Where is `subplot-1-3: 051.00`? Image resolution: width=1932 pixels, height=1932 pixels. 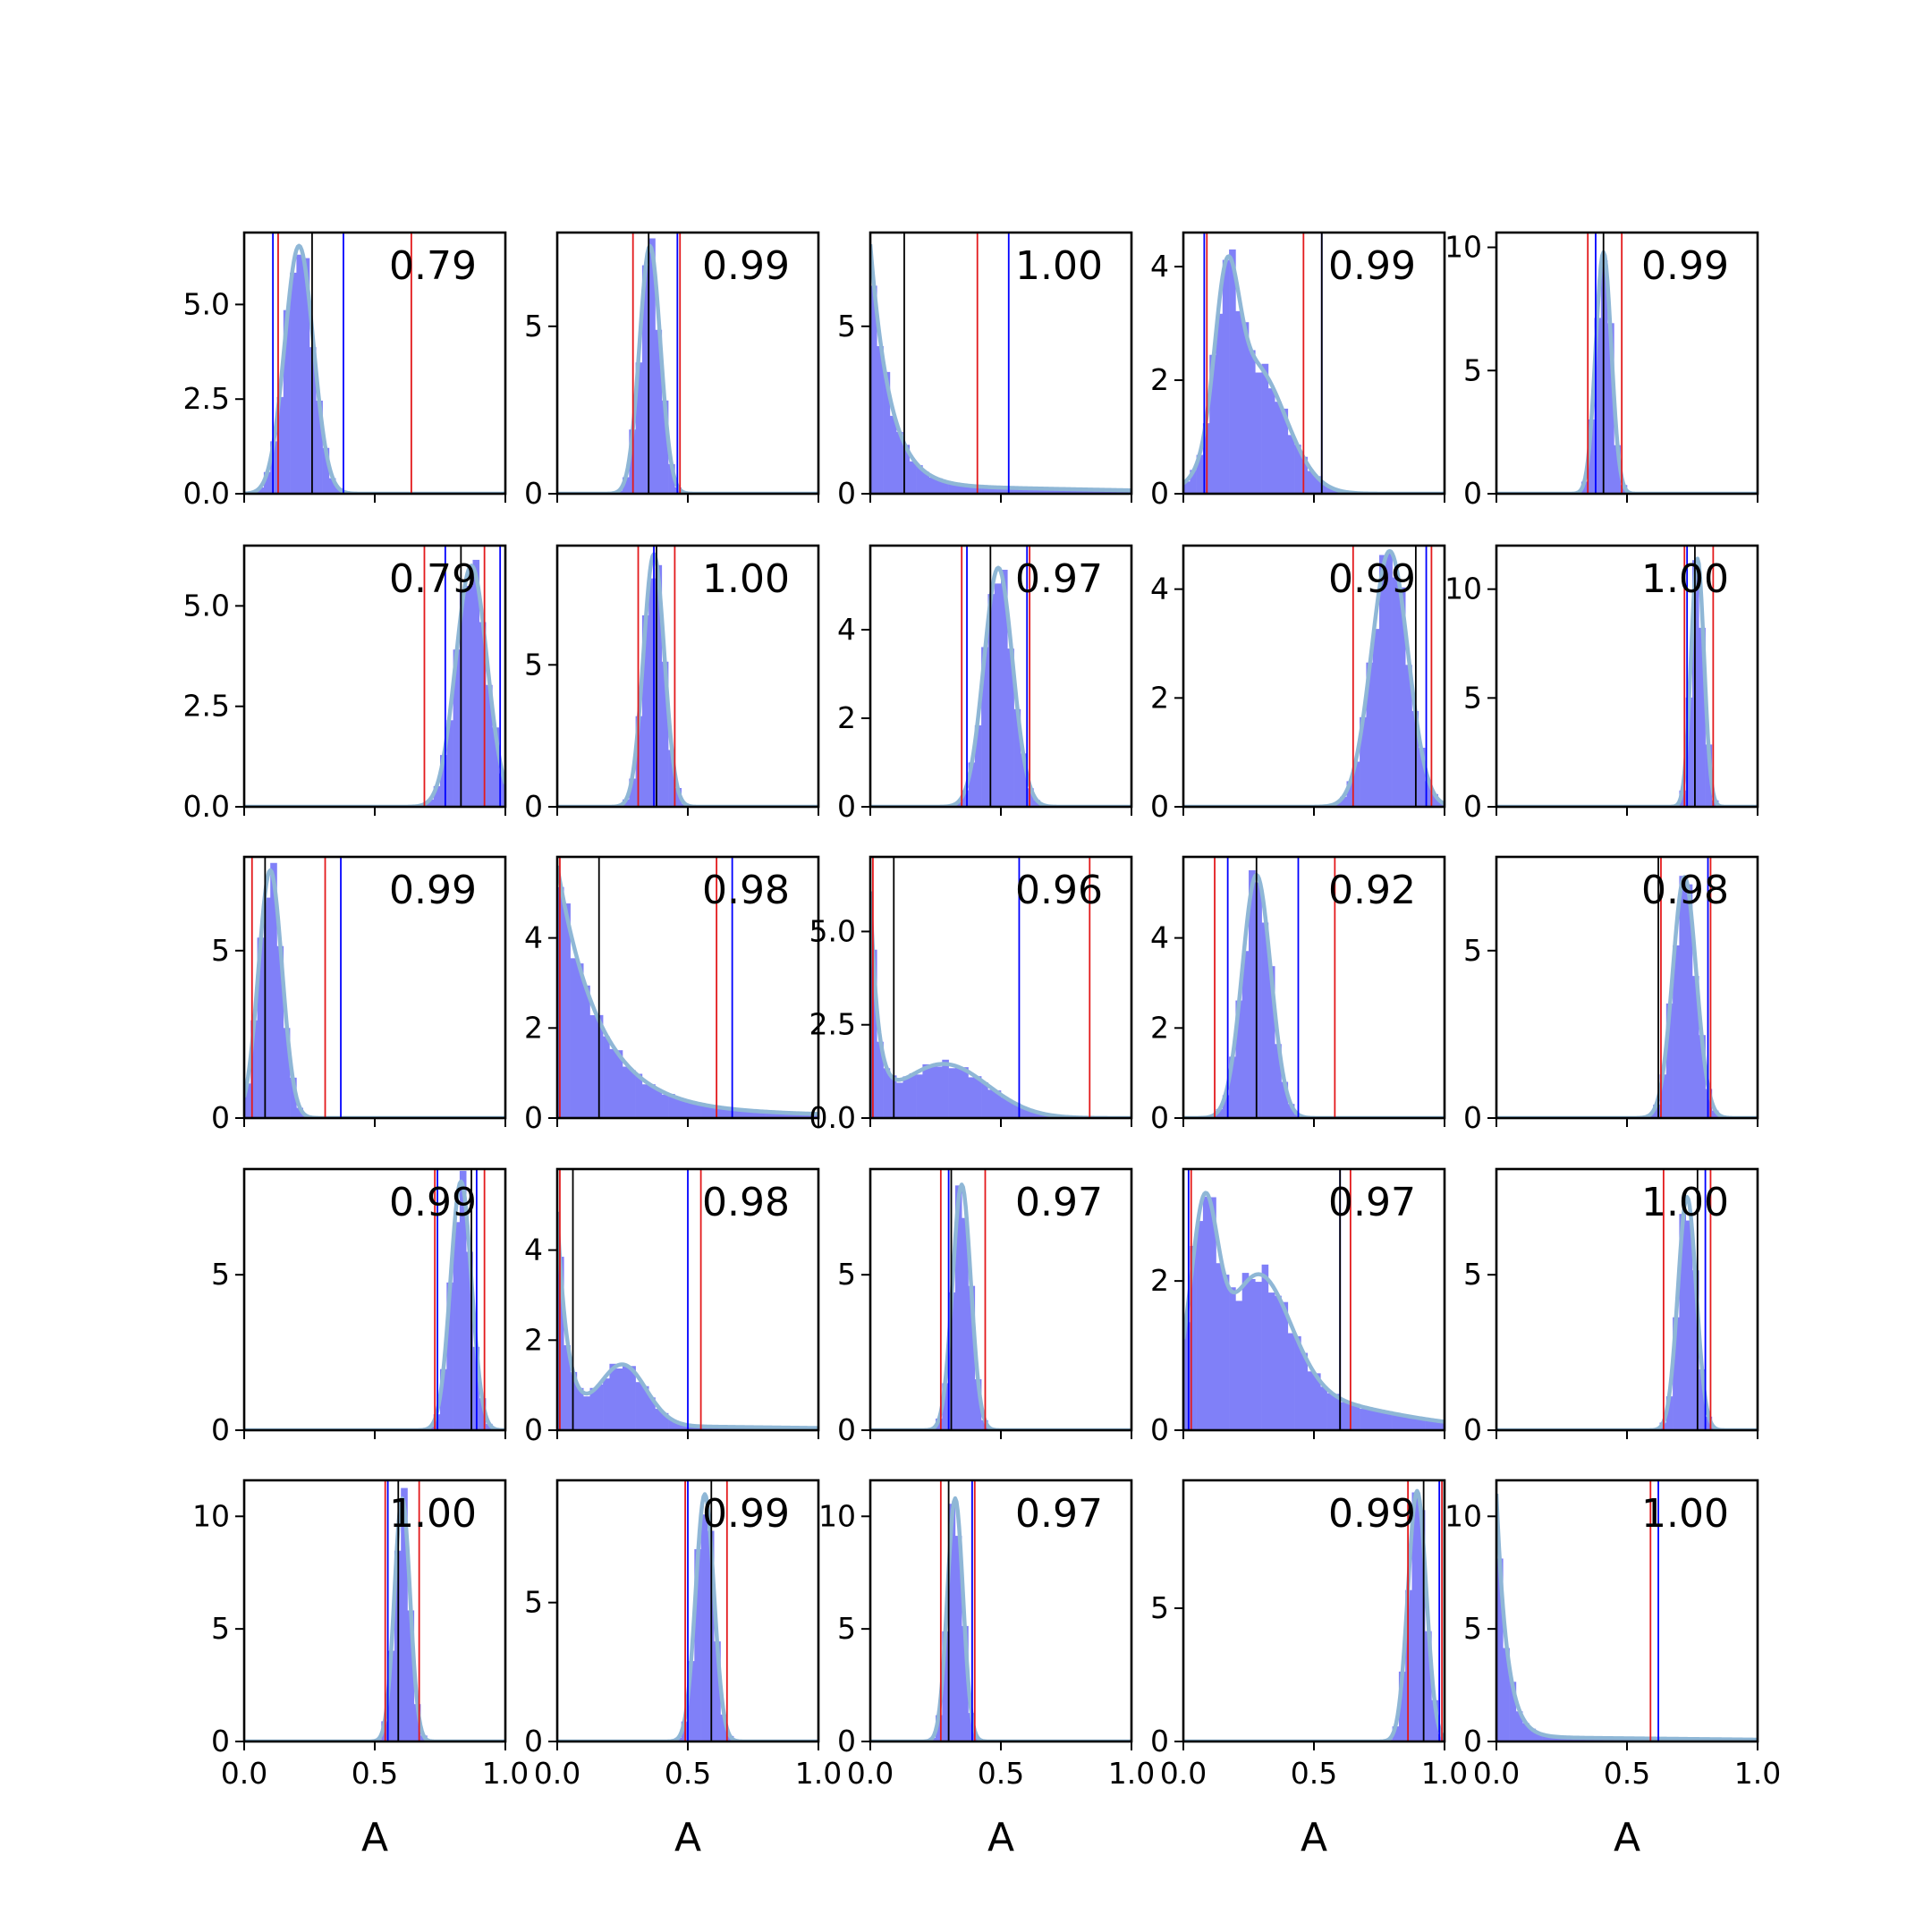 subplot-1-3: 051.00 is located at coordinates (985, 371).